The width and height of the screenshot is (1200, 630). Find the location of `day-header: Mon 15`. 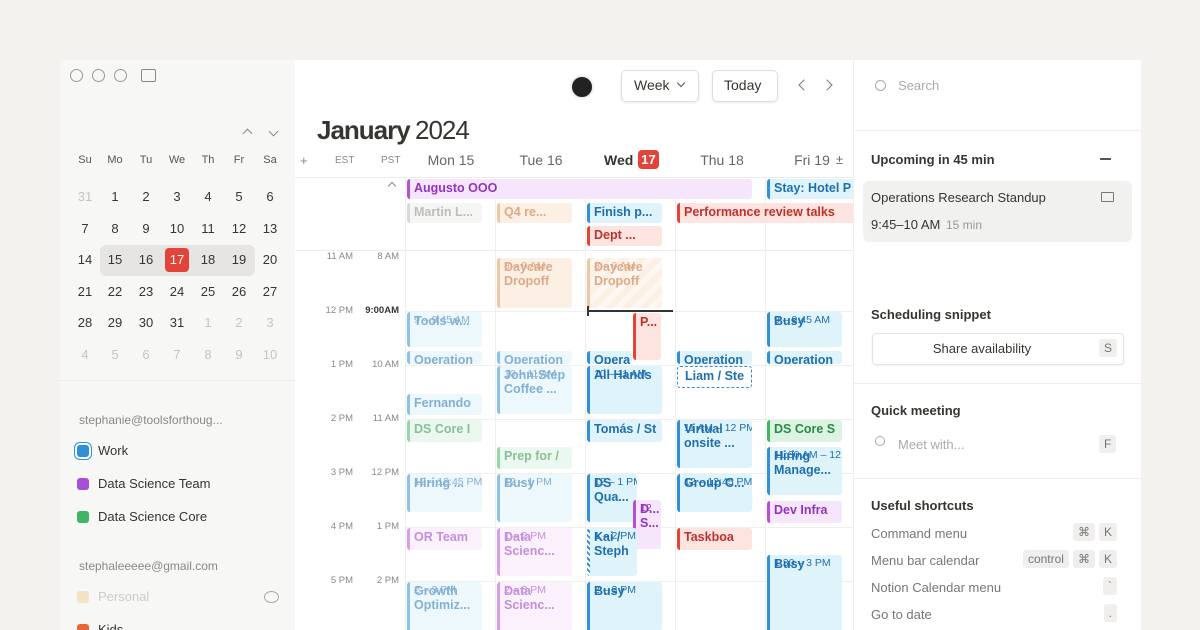

day-header: Mon 15 is located at coordinates (451, 160).